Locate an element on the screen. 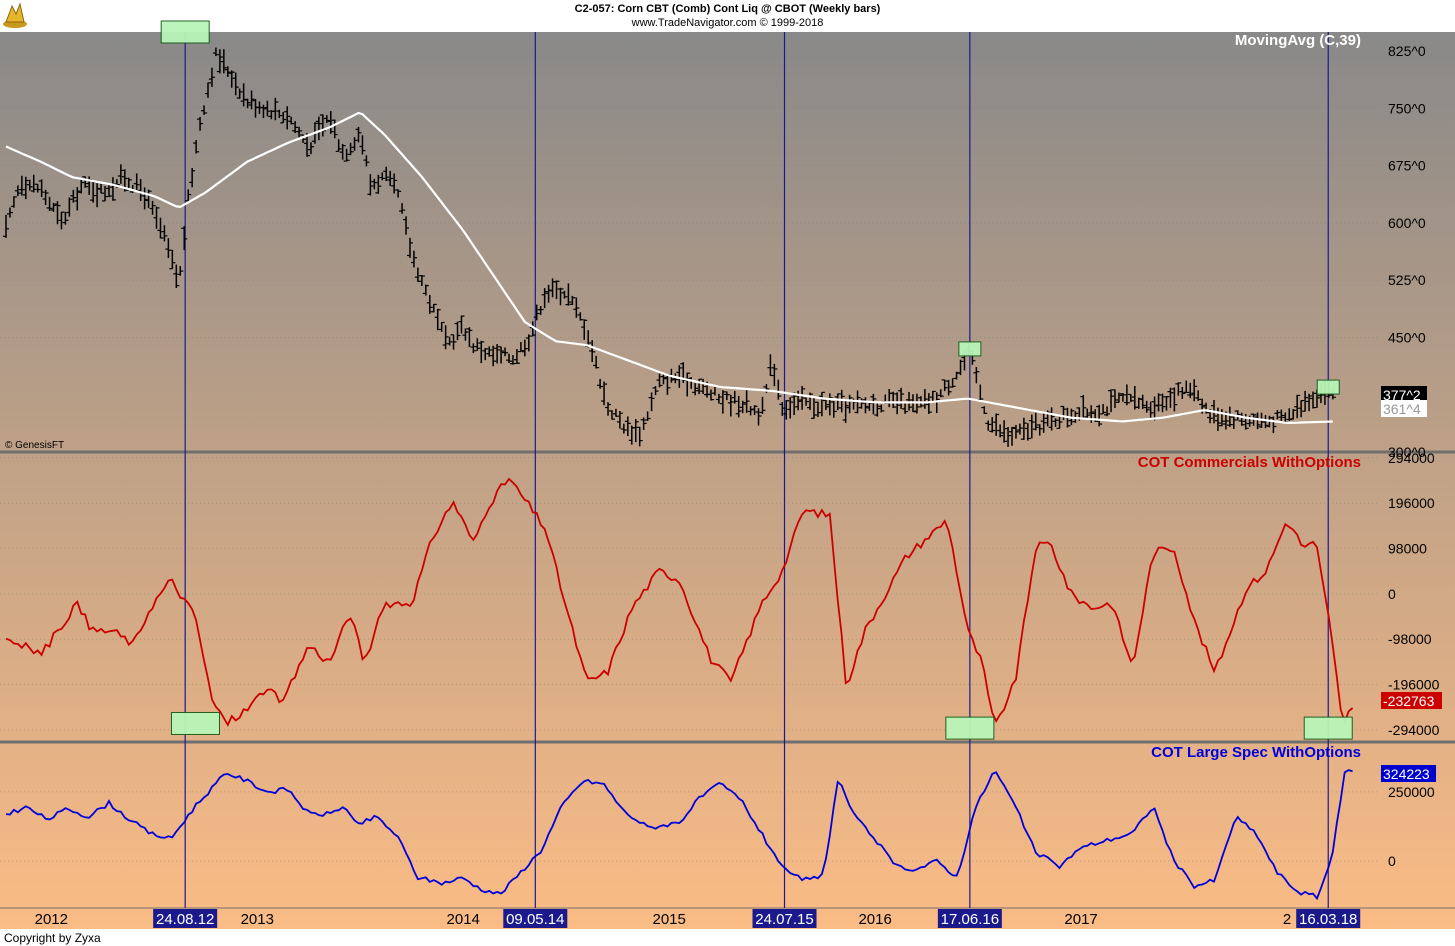 The height and width of the screenshot is (946, 1455). genesis-watermark: © GenesisFT is located at coordinates (34, 445).